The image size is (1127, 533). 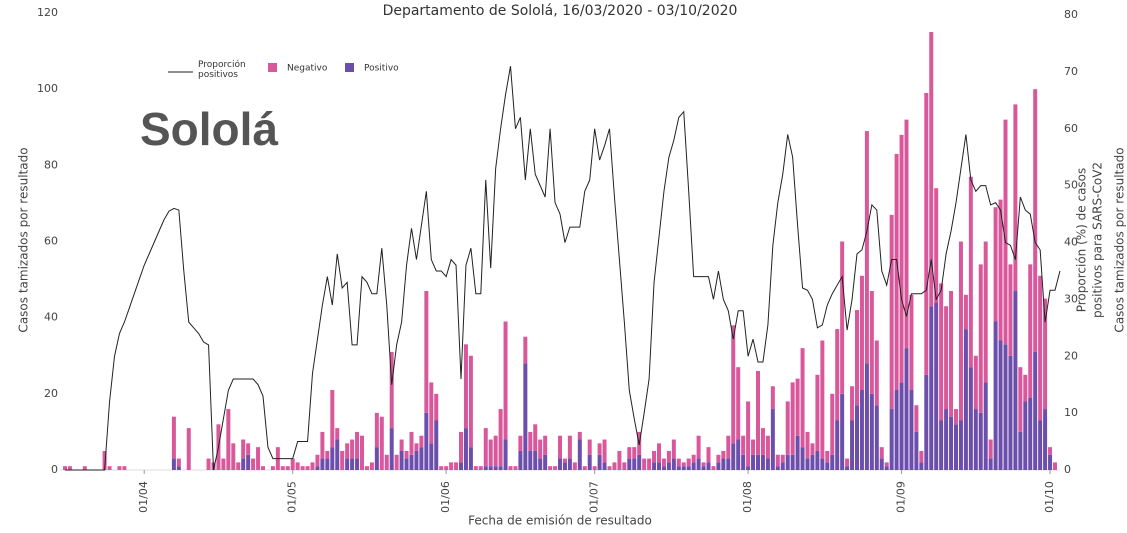 What do you see at coordinates (1071, 185) in the screenshot?
I see `y2-tick-label: 50` at bounding box center [1071, 185].